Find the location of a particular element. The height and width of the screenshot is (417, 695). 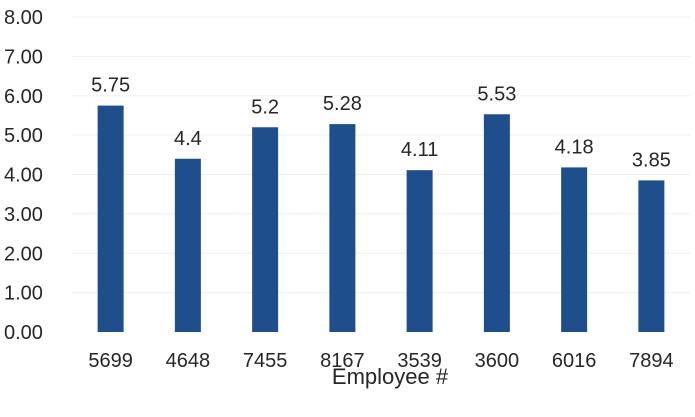

data-label: 4.4 is located at coordinates (188, 139).